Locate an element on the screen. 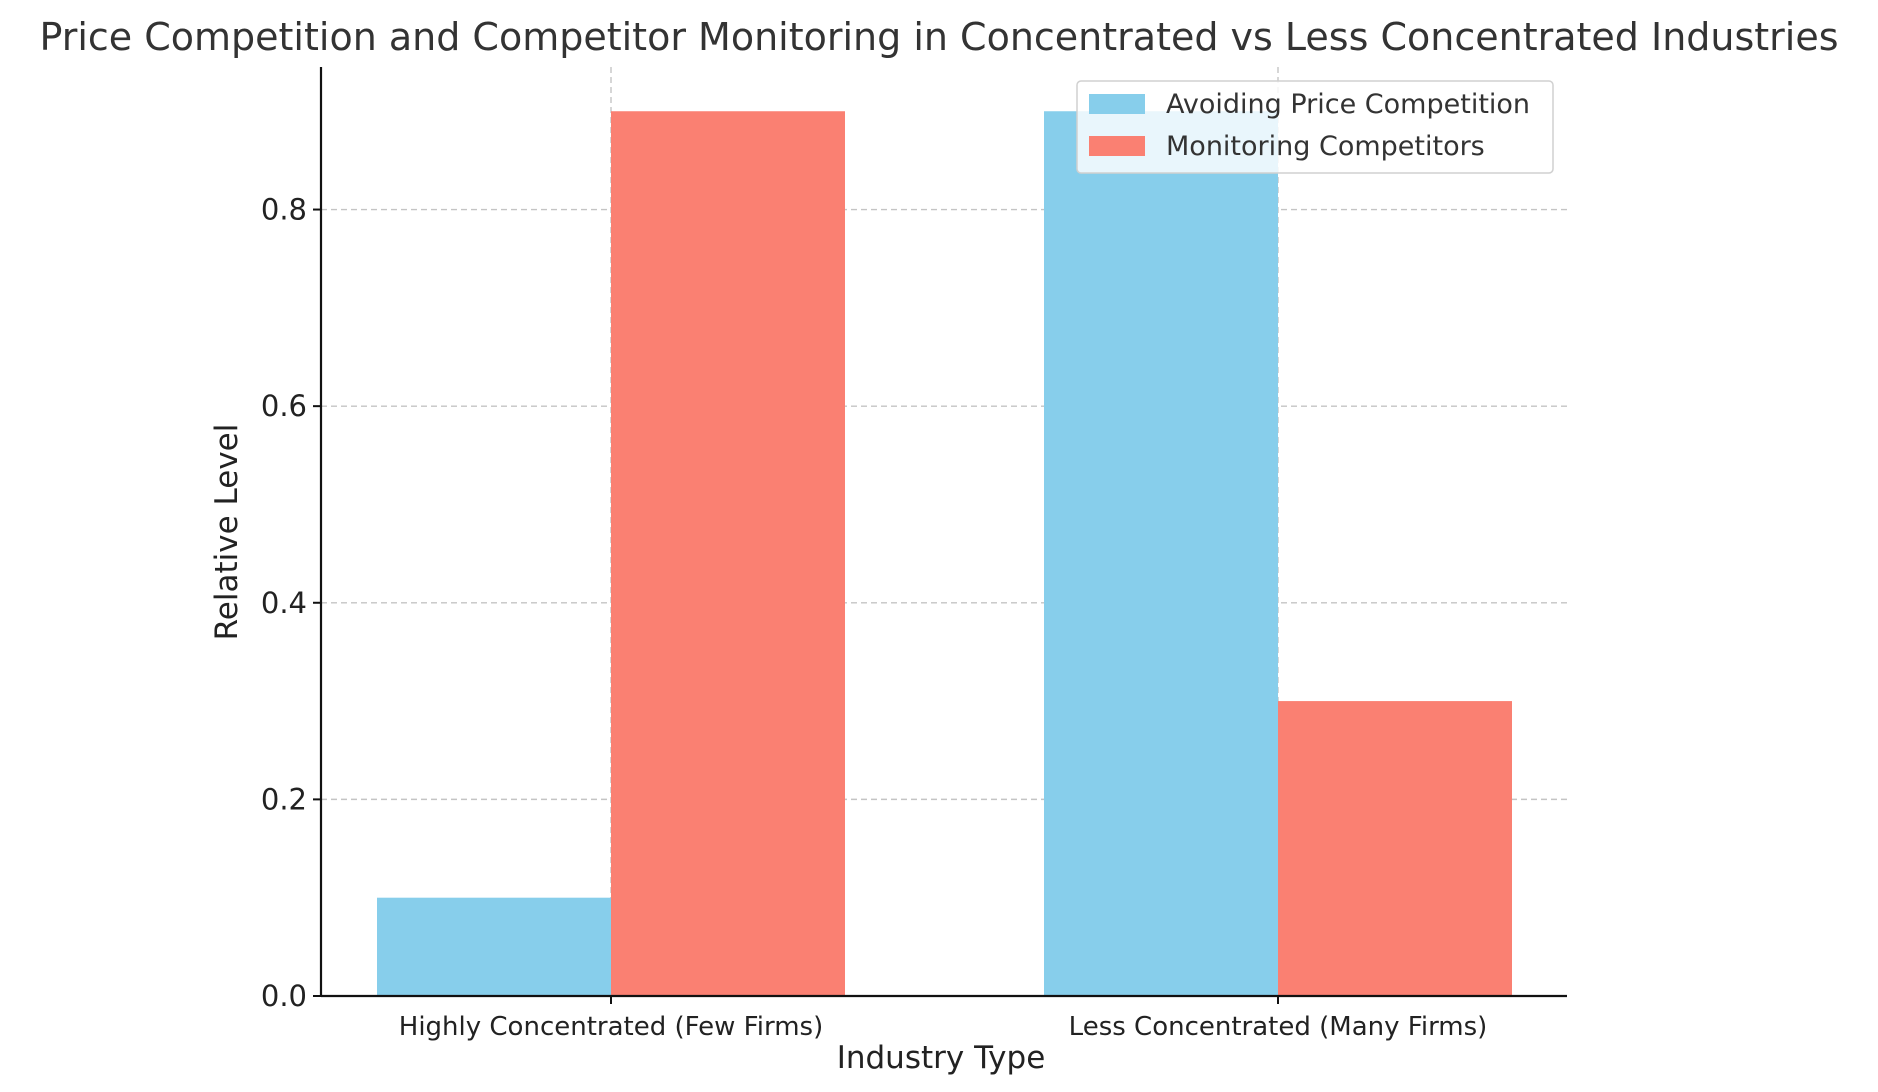 This screenshot has width=1878, height=1092. x-axis-label: Industry Type is located at coordinates (941, 1058).